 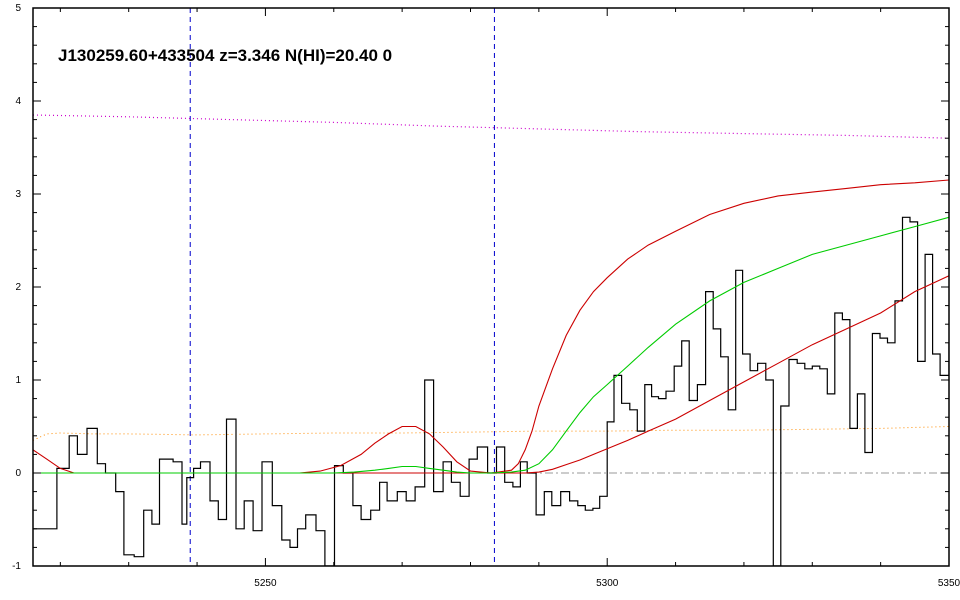 I want to click on y-tick-label: 1, so click(x=18, y=380).